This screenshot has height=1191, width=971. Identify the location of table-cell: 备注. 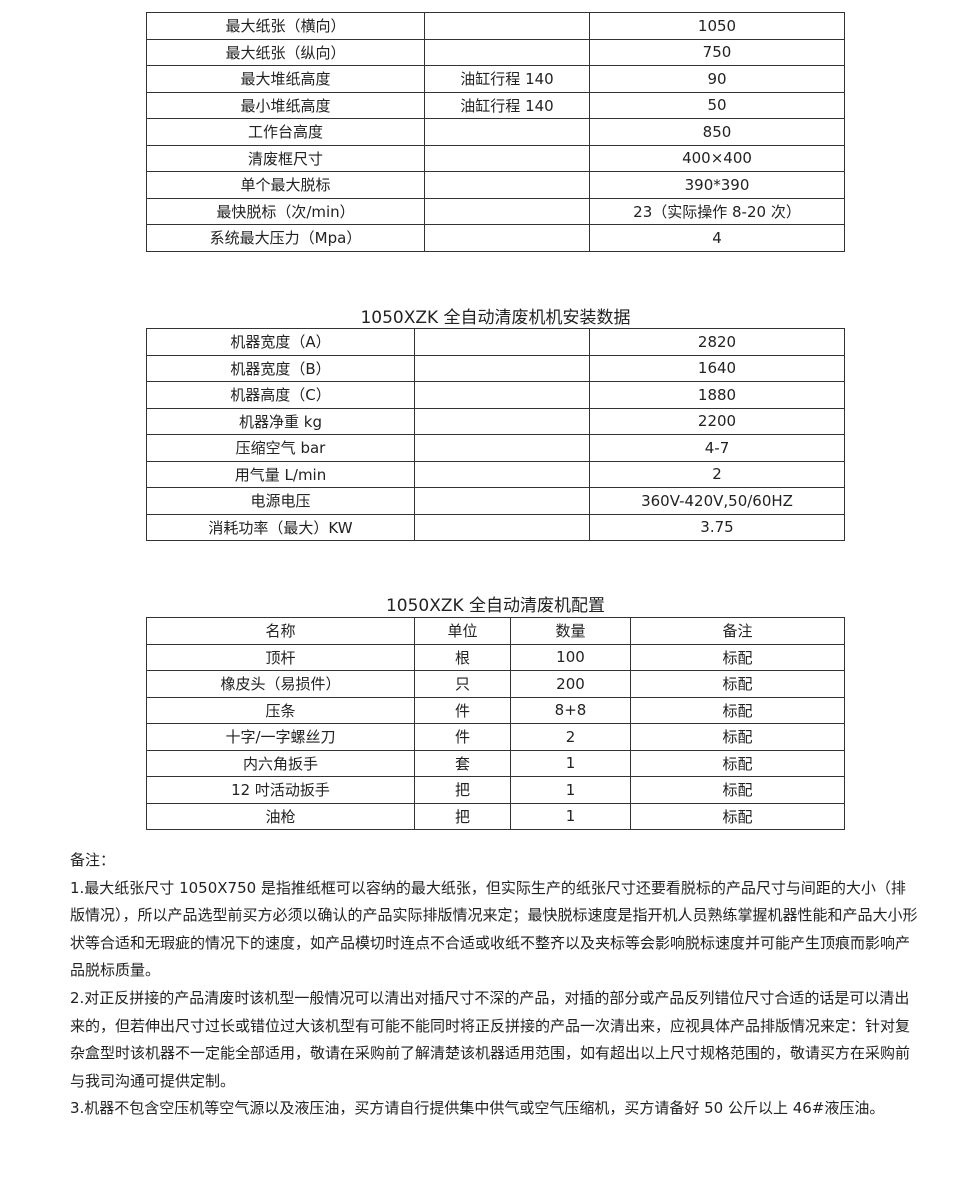
(737, 631).